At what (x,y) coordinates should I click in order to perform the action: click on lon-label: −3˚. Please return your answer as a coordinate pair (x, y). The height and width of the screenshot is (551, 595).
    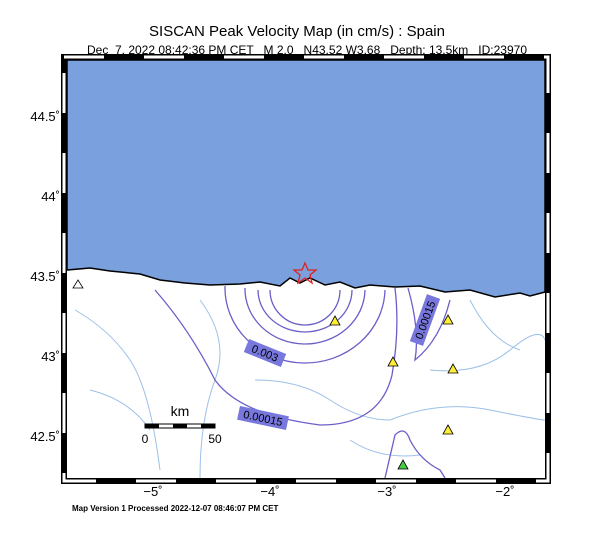
    Looking at the image, I should click on (386, 491).